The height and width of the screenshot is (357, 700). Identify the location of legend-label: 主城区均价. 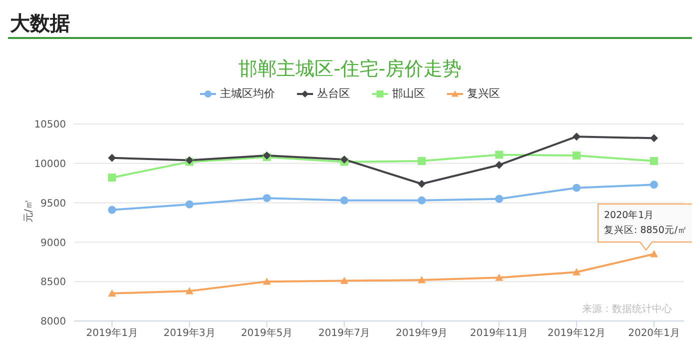
(247, 93).